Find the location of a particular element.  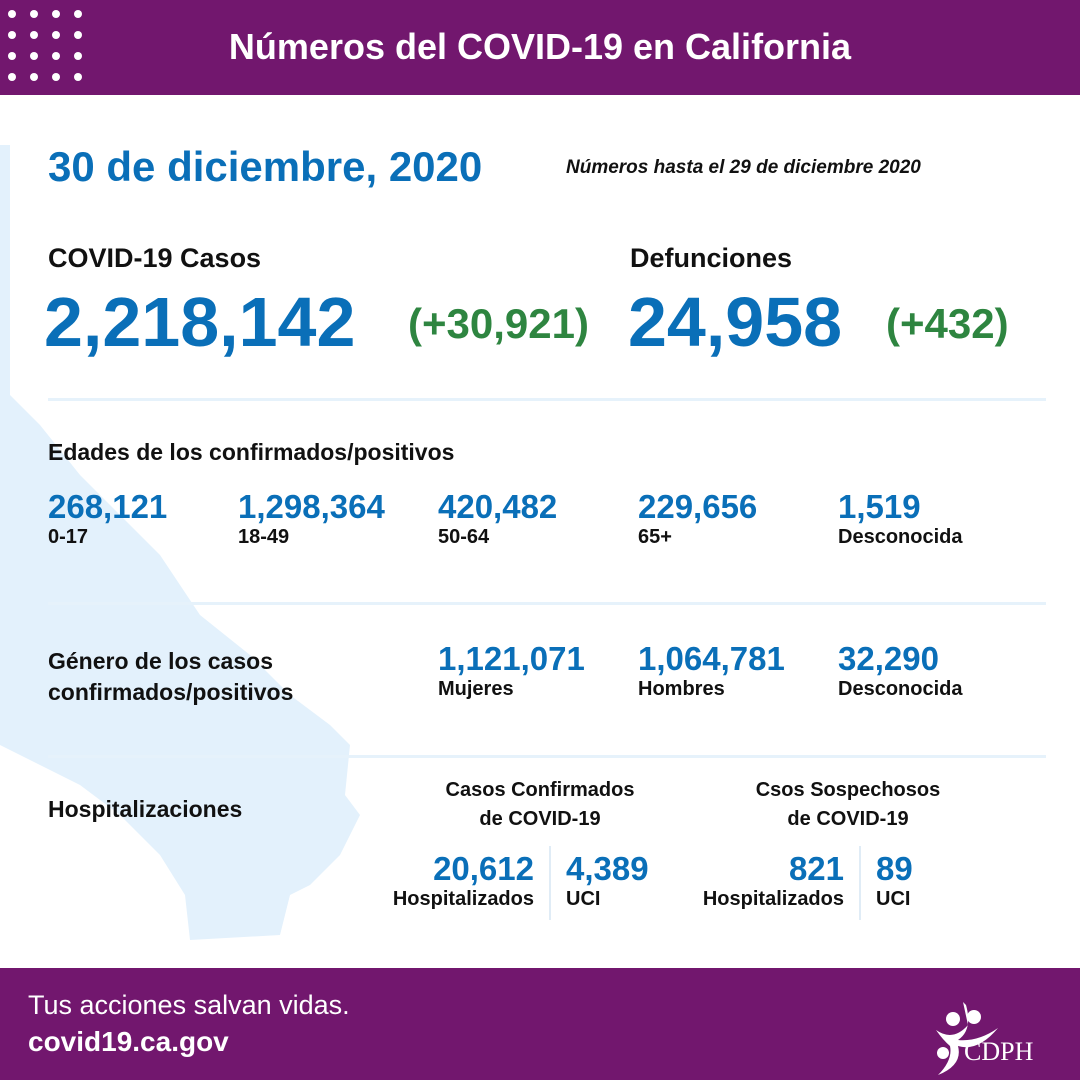

confirmed-title-line2: de COVID-19 is located at coordinates (540, 819).